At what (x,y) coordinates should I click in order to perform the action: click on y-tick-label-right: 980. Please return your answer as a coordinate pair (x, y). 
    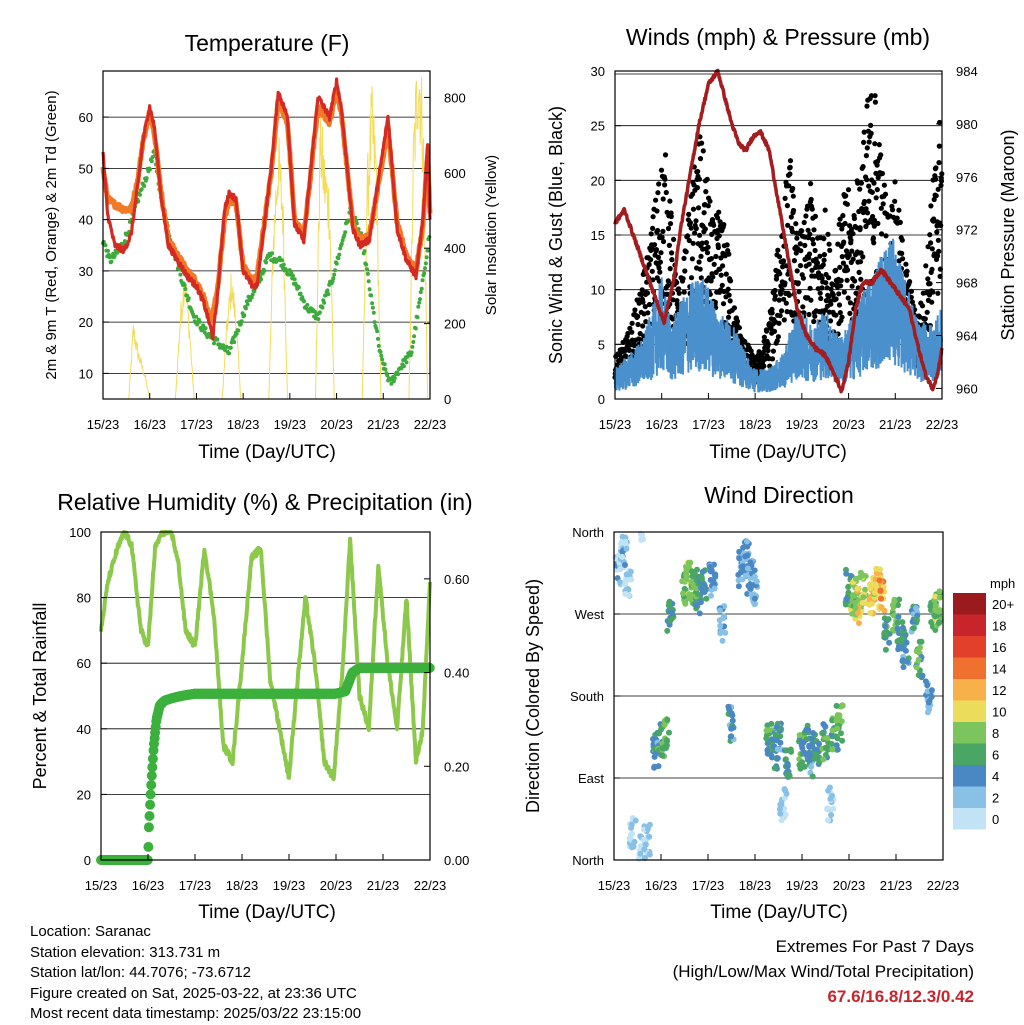
    Looking at the image, I should click on (967, 124).